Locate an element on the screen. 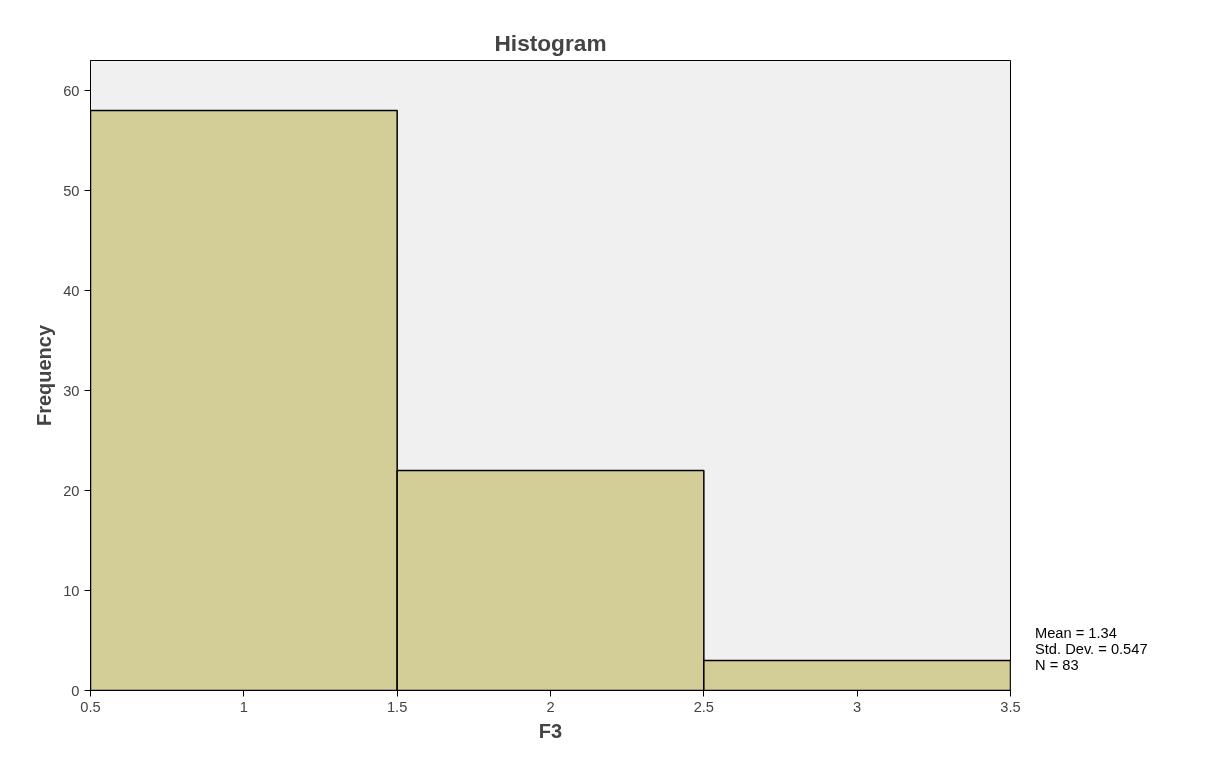 This screenshot has width=1226, height=769. y-axis-title: Frequency is located at coordinates (44, 375).